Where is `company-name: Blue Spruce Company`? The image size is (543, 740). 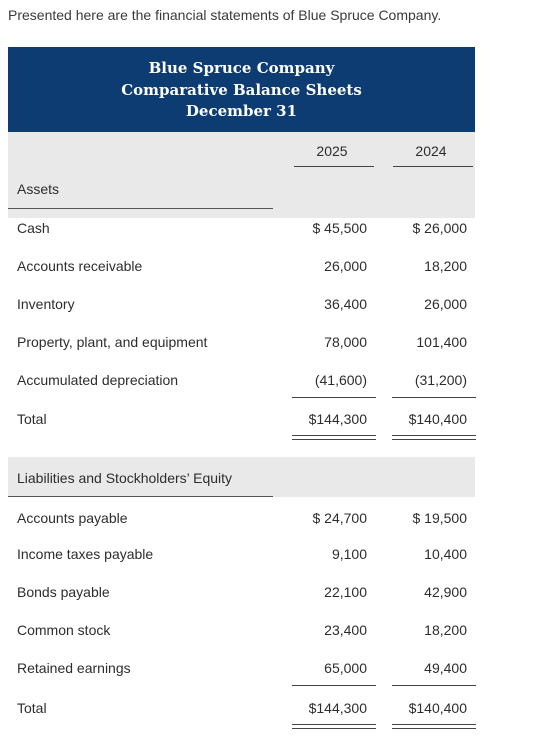
company-name: Blue Spruce Company is located at coordinates (241, 68).